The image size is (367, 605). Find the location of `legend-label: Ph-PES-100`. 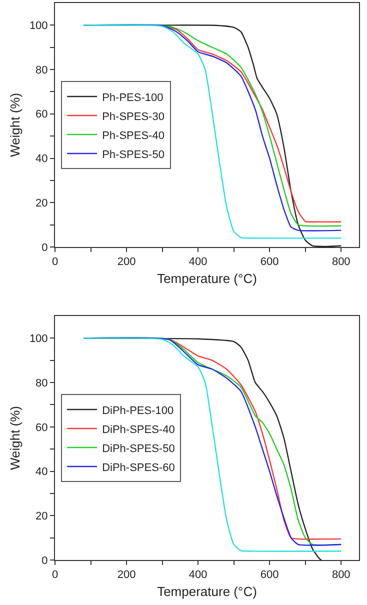

legend-label: Ph-PES-100 is located at coordinates (133, 98).